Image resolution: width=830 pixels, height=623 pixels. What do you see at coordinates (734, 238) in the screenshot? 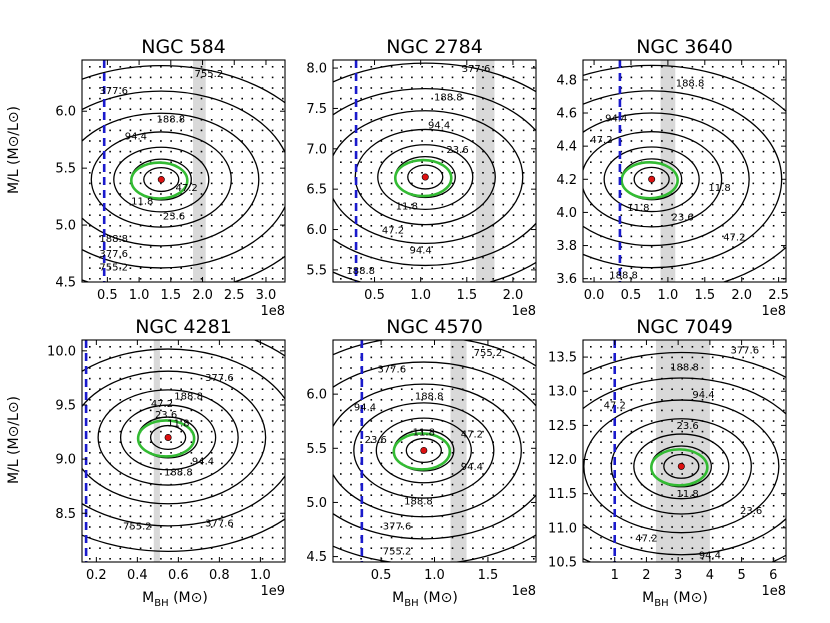
I see `contour-value-label: 47.2` at bounding box center [734, 238].